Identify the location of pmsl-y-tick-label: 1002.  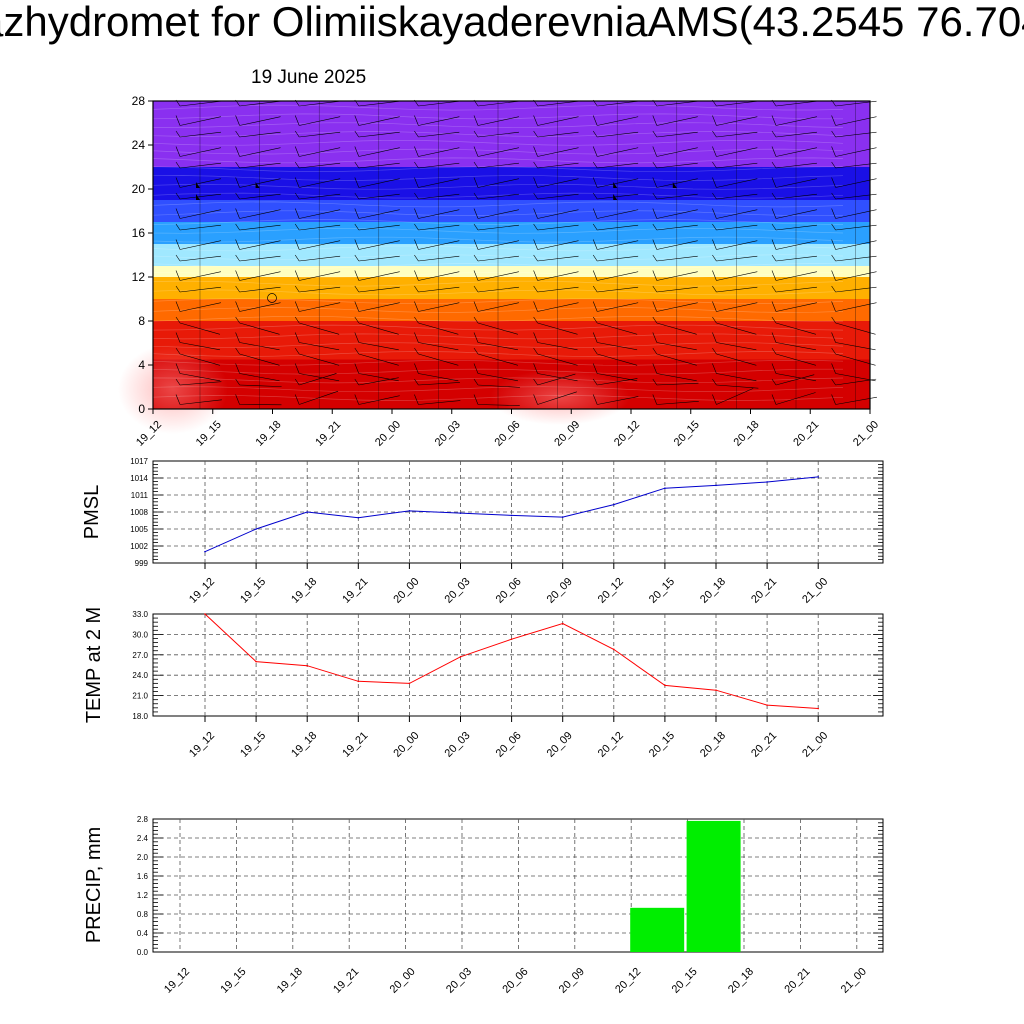
(139, 546).